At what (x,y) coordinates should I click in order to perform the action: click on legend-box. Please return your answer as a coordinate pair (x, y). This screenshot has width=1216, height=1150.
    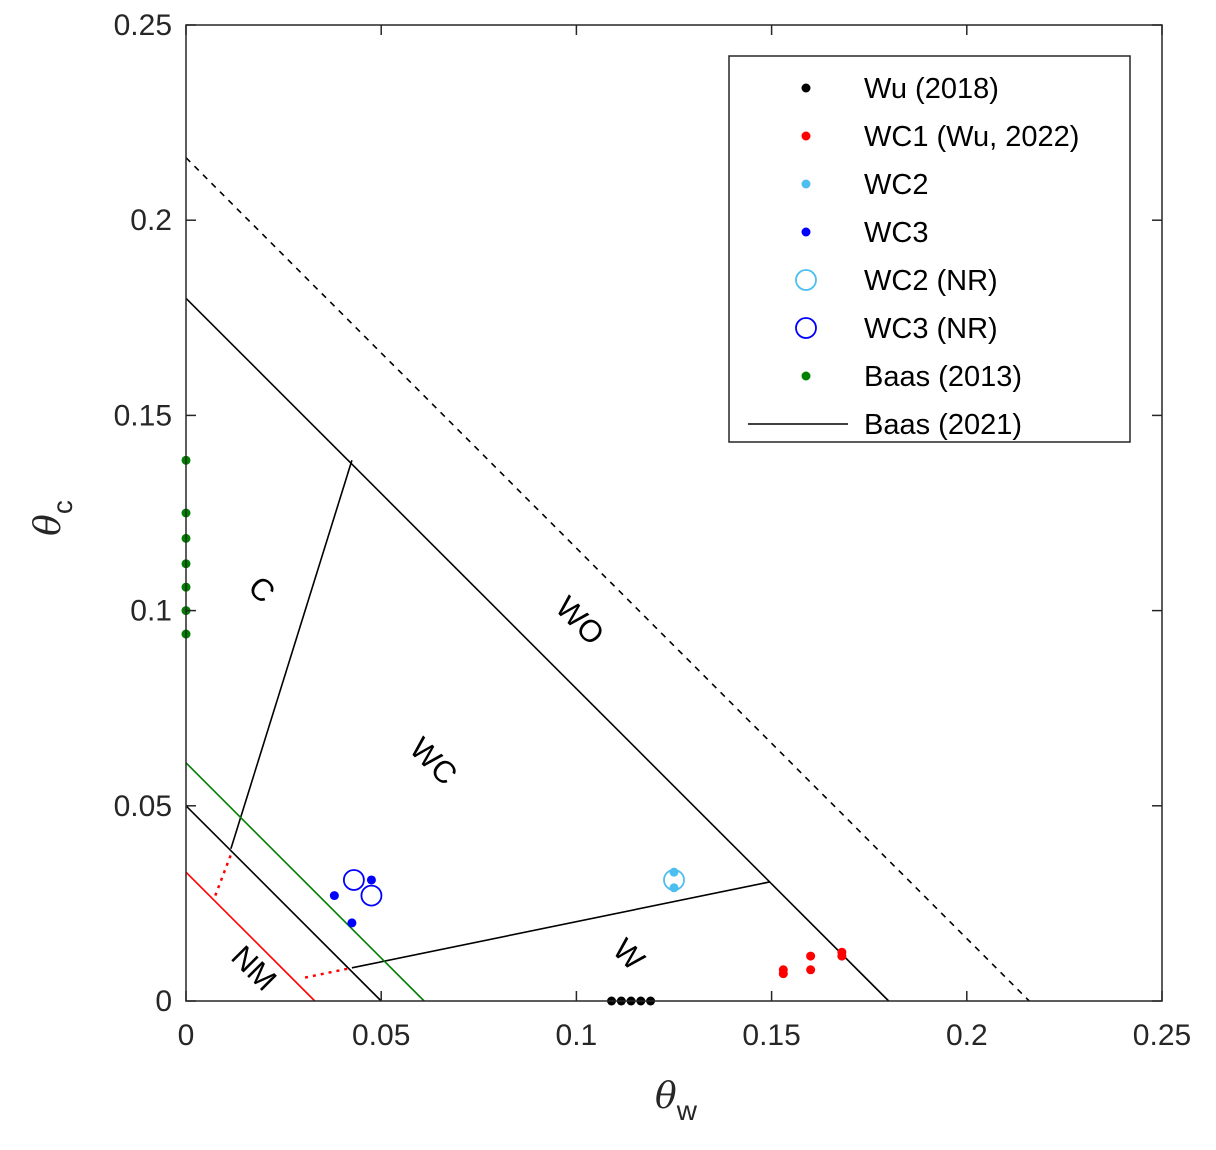
    Looking at the image, I should click on (929, 249).